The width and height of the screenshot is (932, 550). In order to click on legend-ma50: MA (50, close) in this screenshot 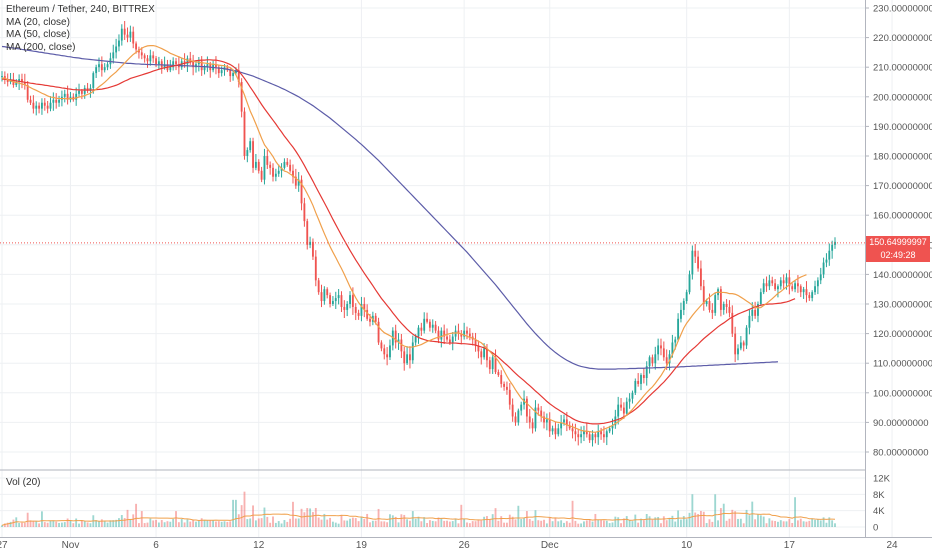, I will do `click(38, 34)`.